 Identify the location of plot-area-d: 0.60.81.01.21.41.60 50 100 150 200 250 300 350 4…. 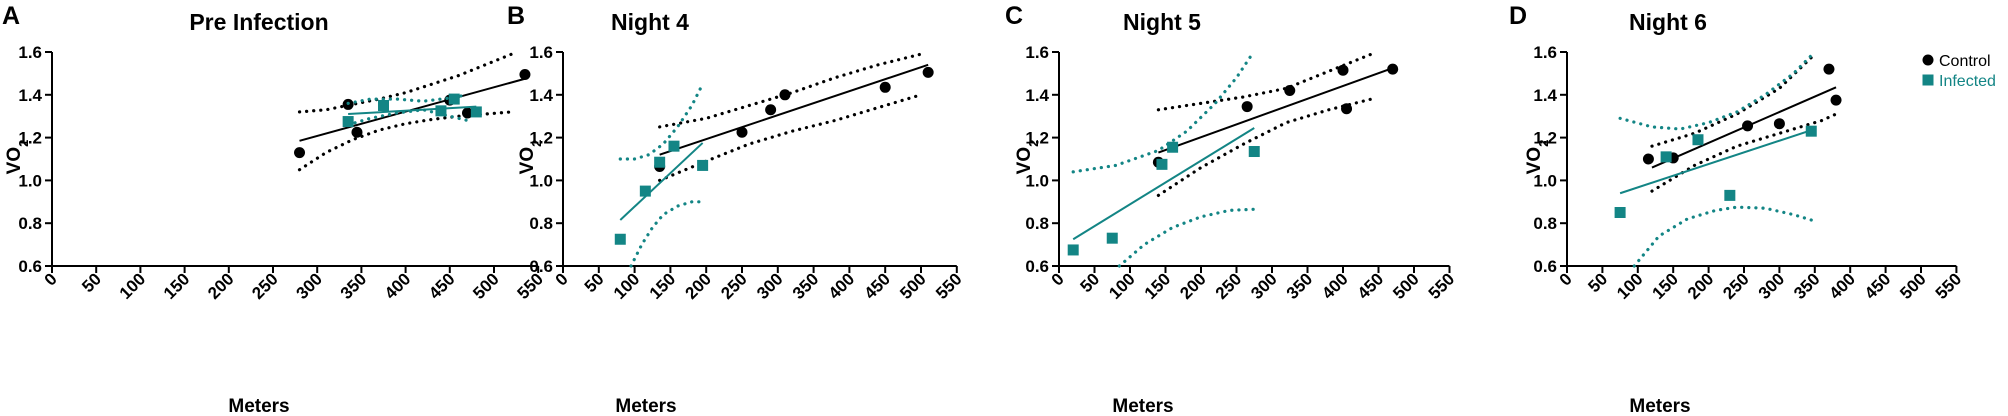
(1749, 173).